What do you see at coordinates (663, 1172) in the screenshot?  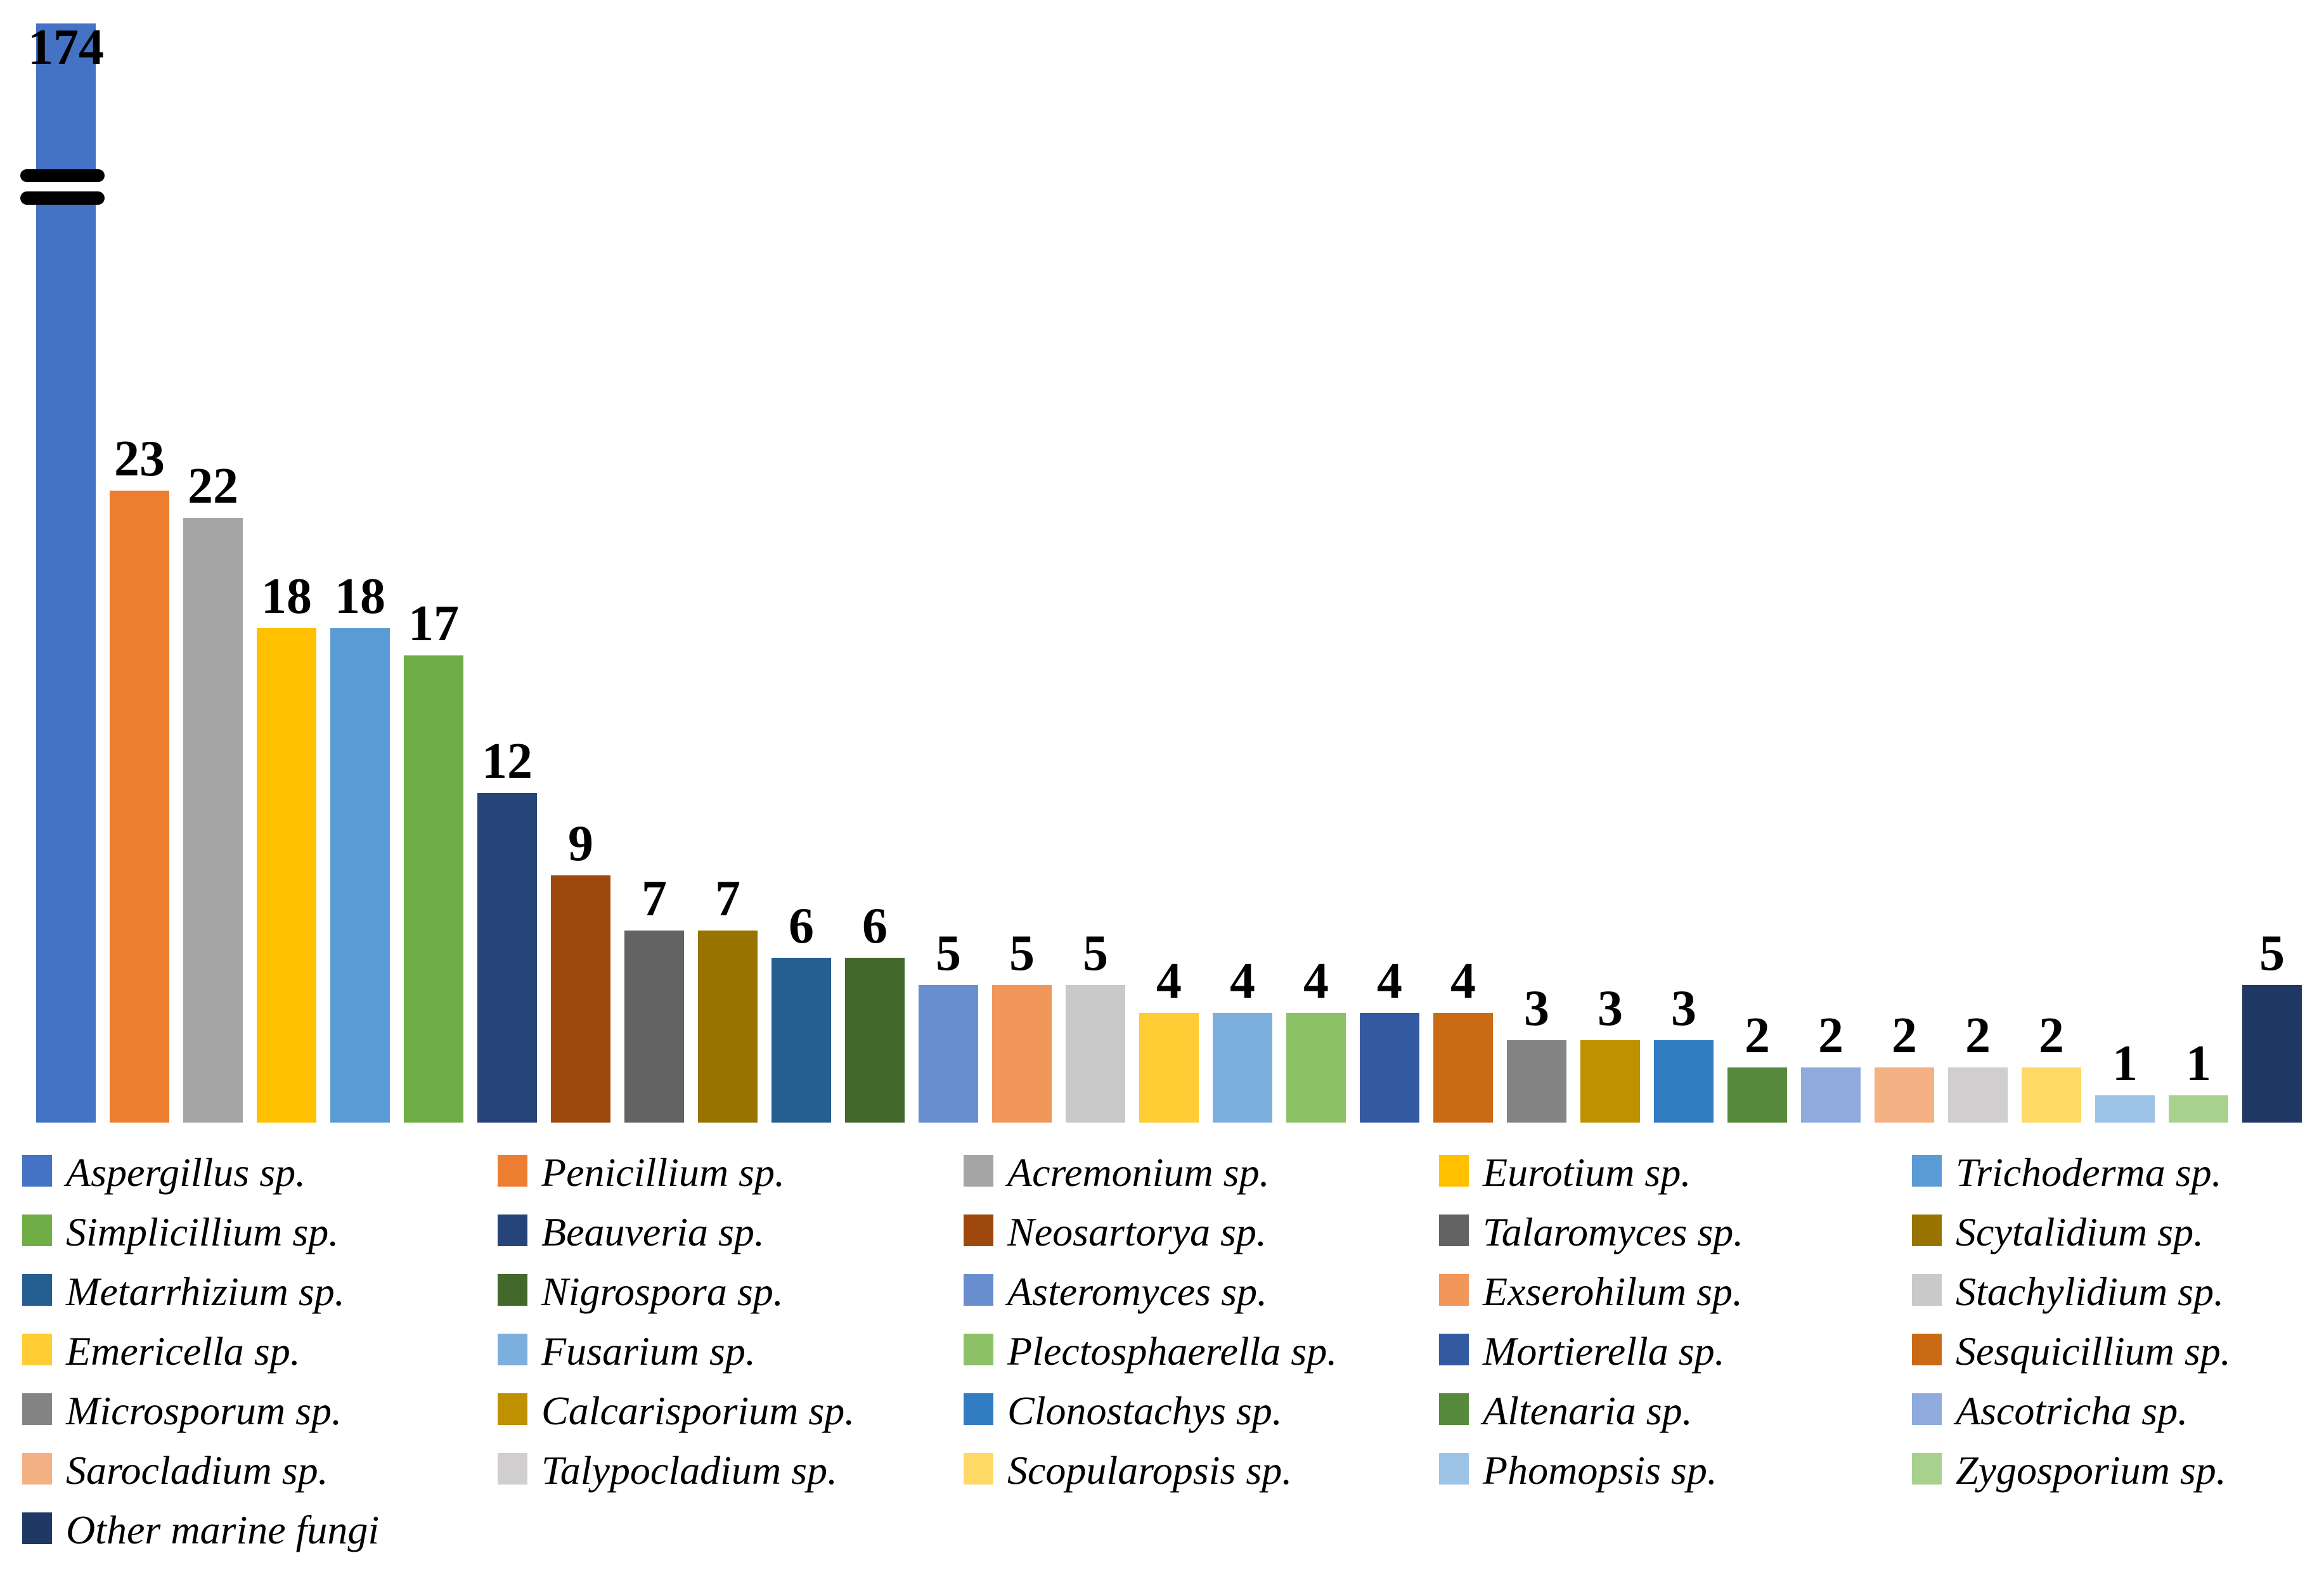 I see `legend-label: Penicillium sp.` at bounding box center [663, 1172].